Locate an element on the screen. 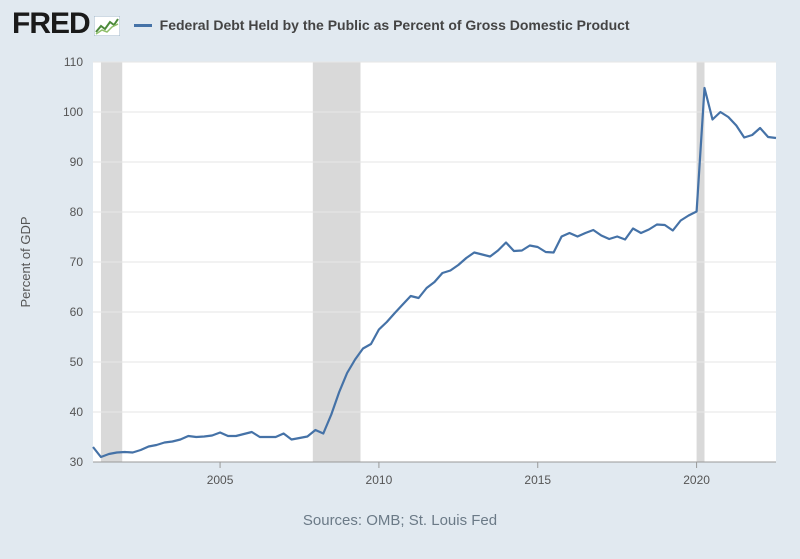 The width and height of the screenshot is (800, 559). x-tick-label: 2015 is located at coordinates (537, 480).